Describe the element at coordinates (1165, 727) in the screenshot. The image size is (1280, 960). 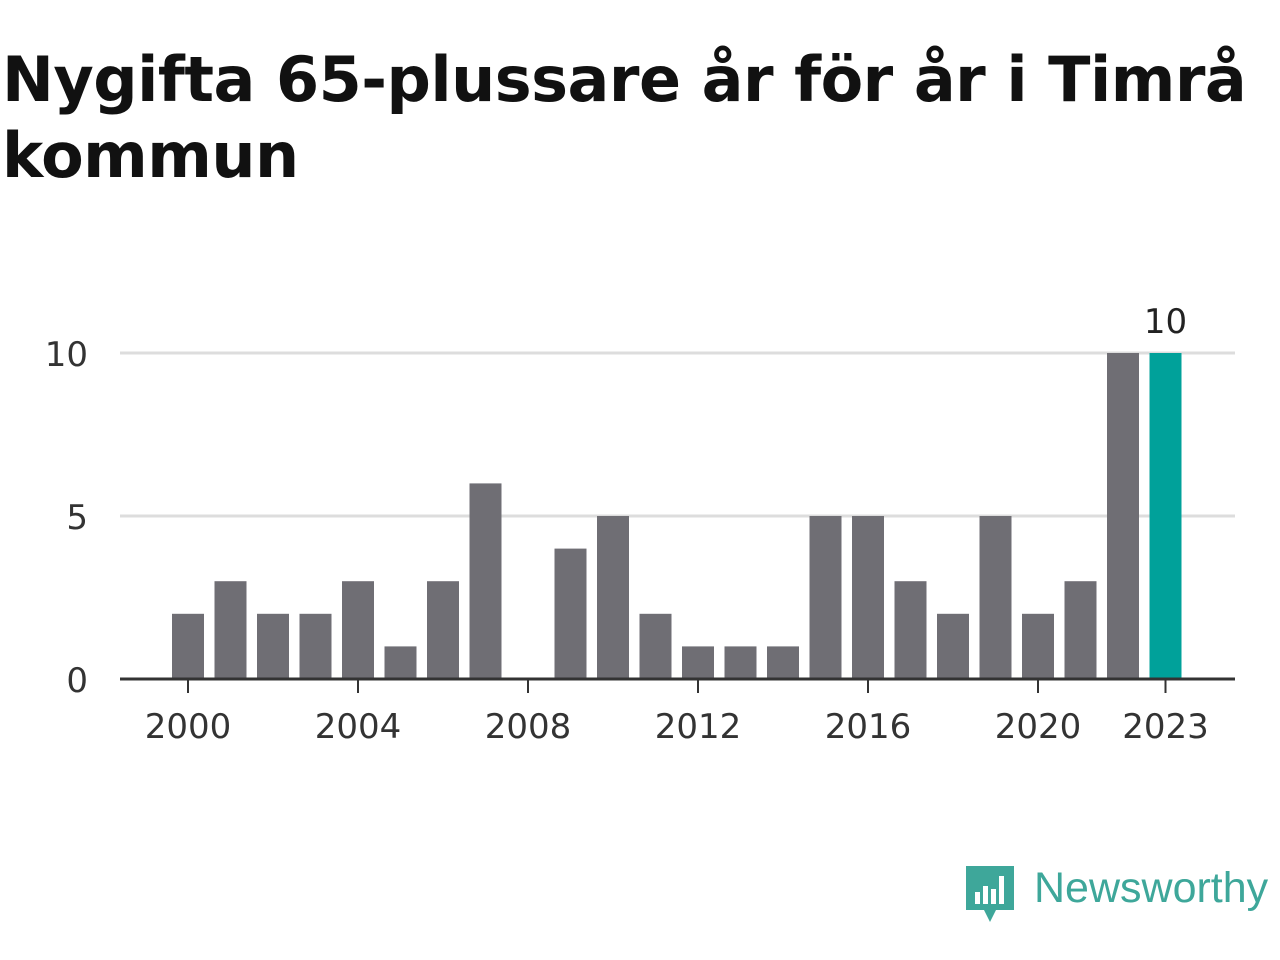
I see `x-tick-label: 2023` at that location.